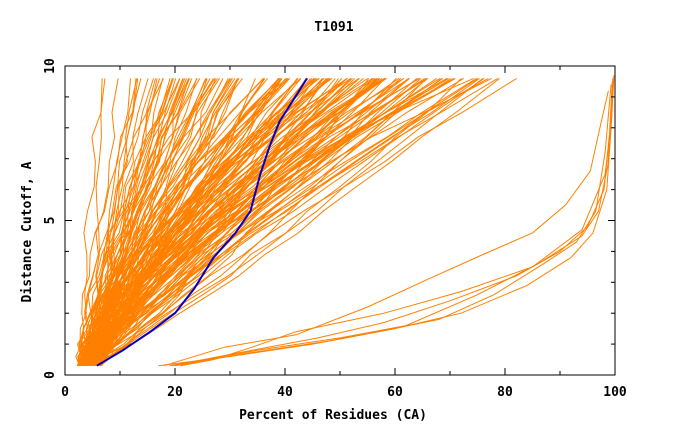  I want to click on y-axis-label: Distance Cutoff, A, so click(27, 231).